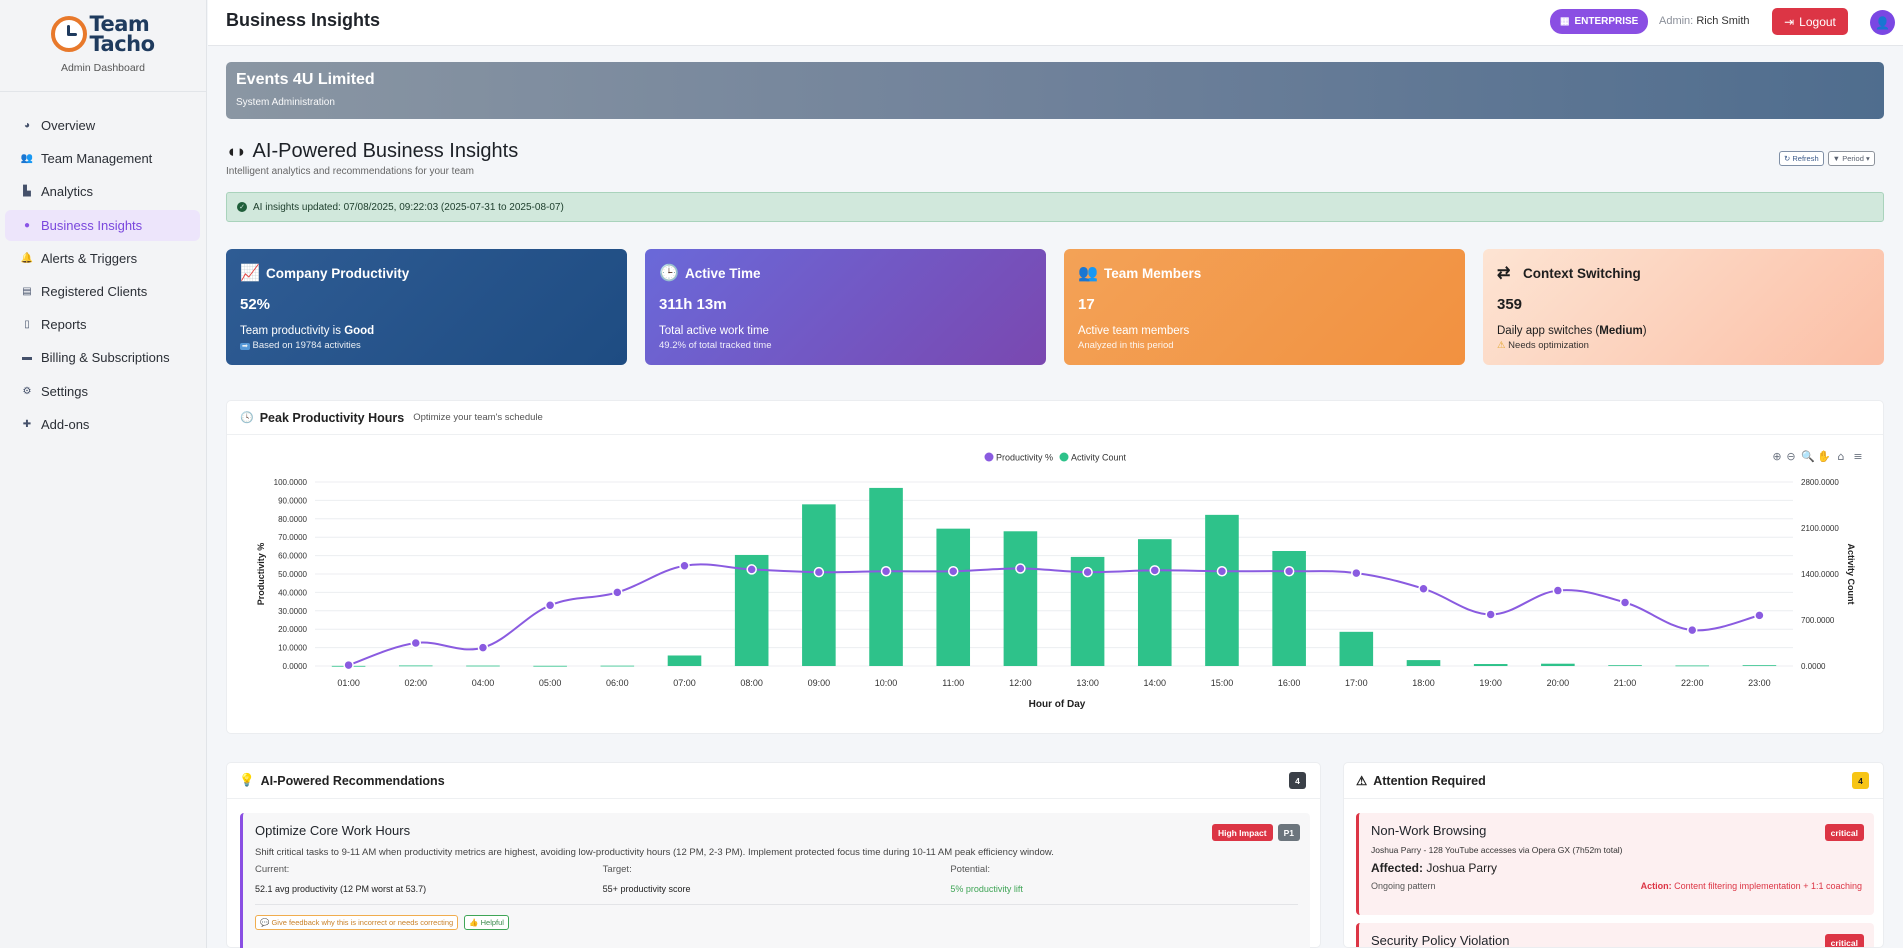 The image size is (1903, 948). Describe the element at coordinates (272, 869) in the screenshot. I see `metric-label: Current:` at that location.